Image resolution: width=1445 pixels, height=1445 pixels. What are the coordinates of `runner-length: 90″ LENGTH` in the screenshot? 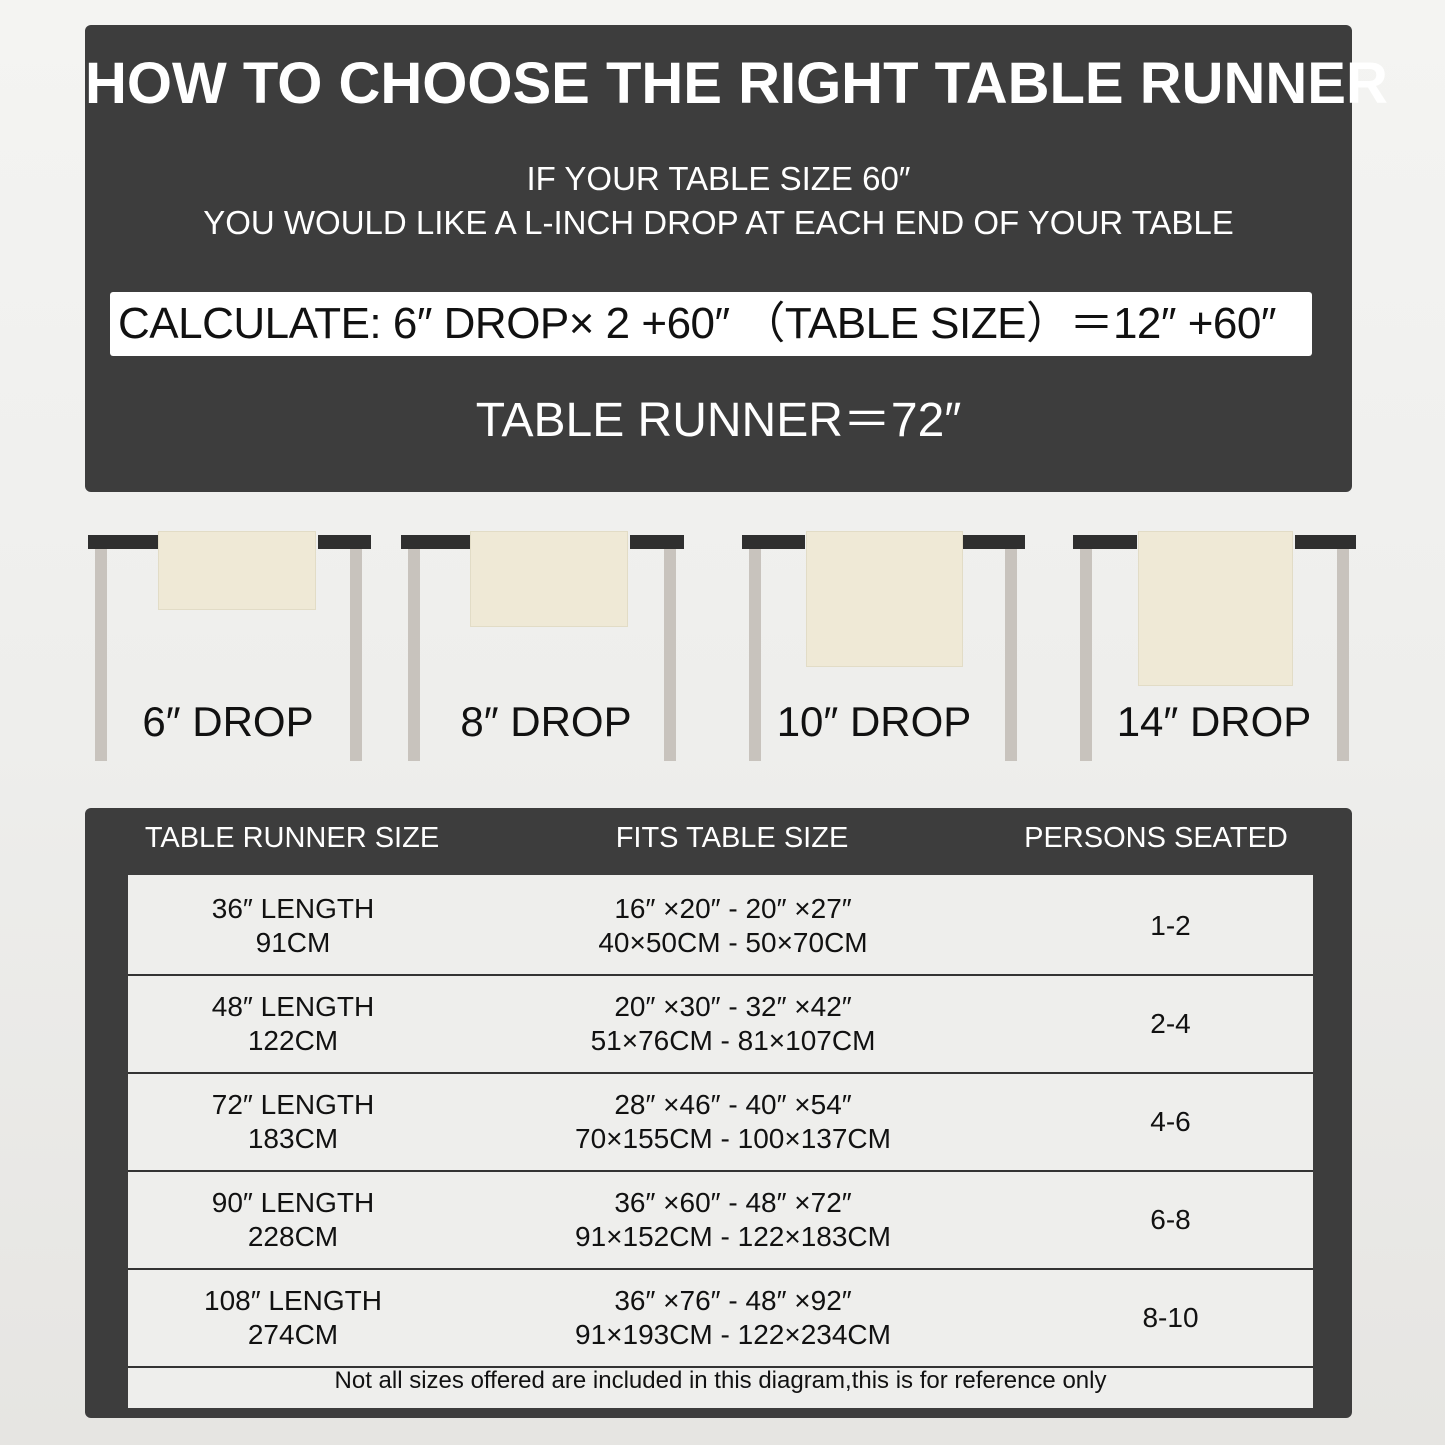 It's located at (293, 1202).